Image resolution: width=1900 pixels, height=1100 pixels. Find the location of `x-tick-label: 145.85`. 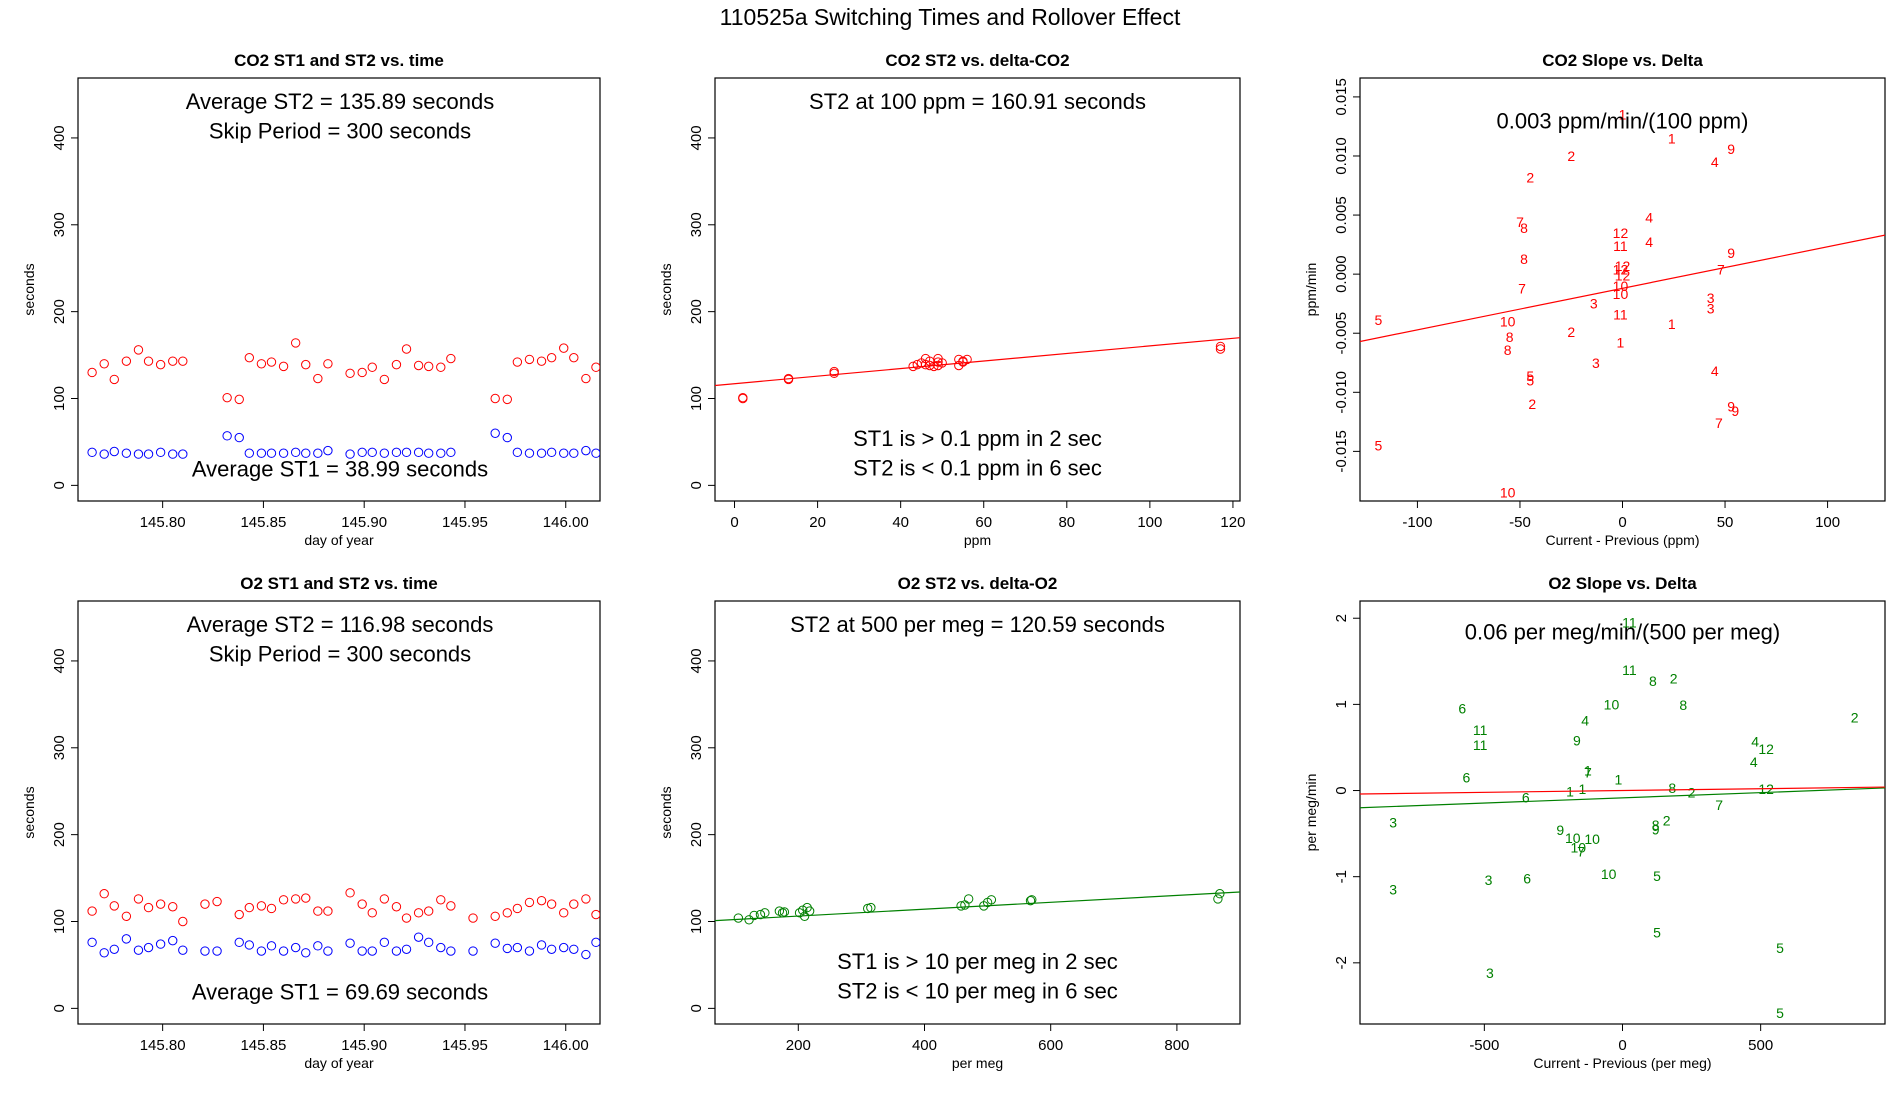

x-tick-label: 145.85 is located at coordinates (263, 1045).